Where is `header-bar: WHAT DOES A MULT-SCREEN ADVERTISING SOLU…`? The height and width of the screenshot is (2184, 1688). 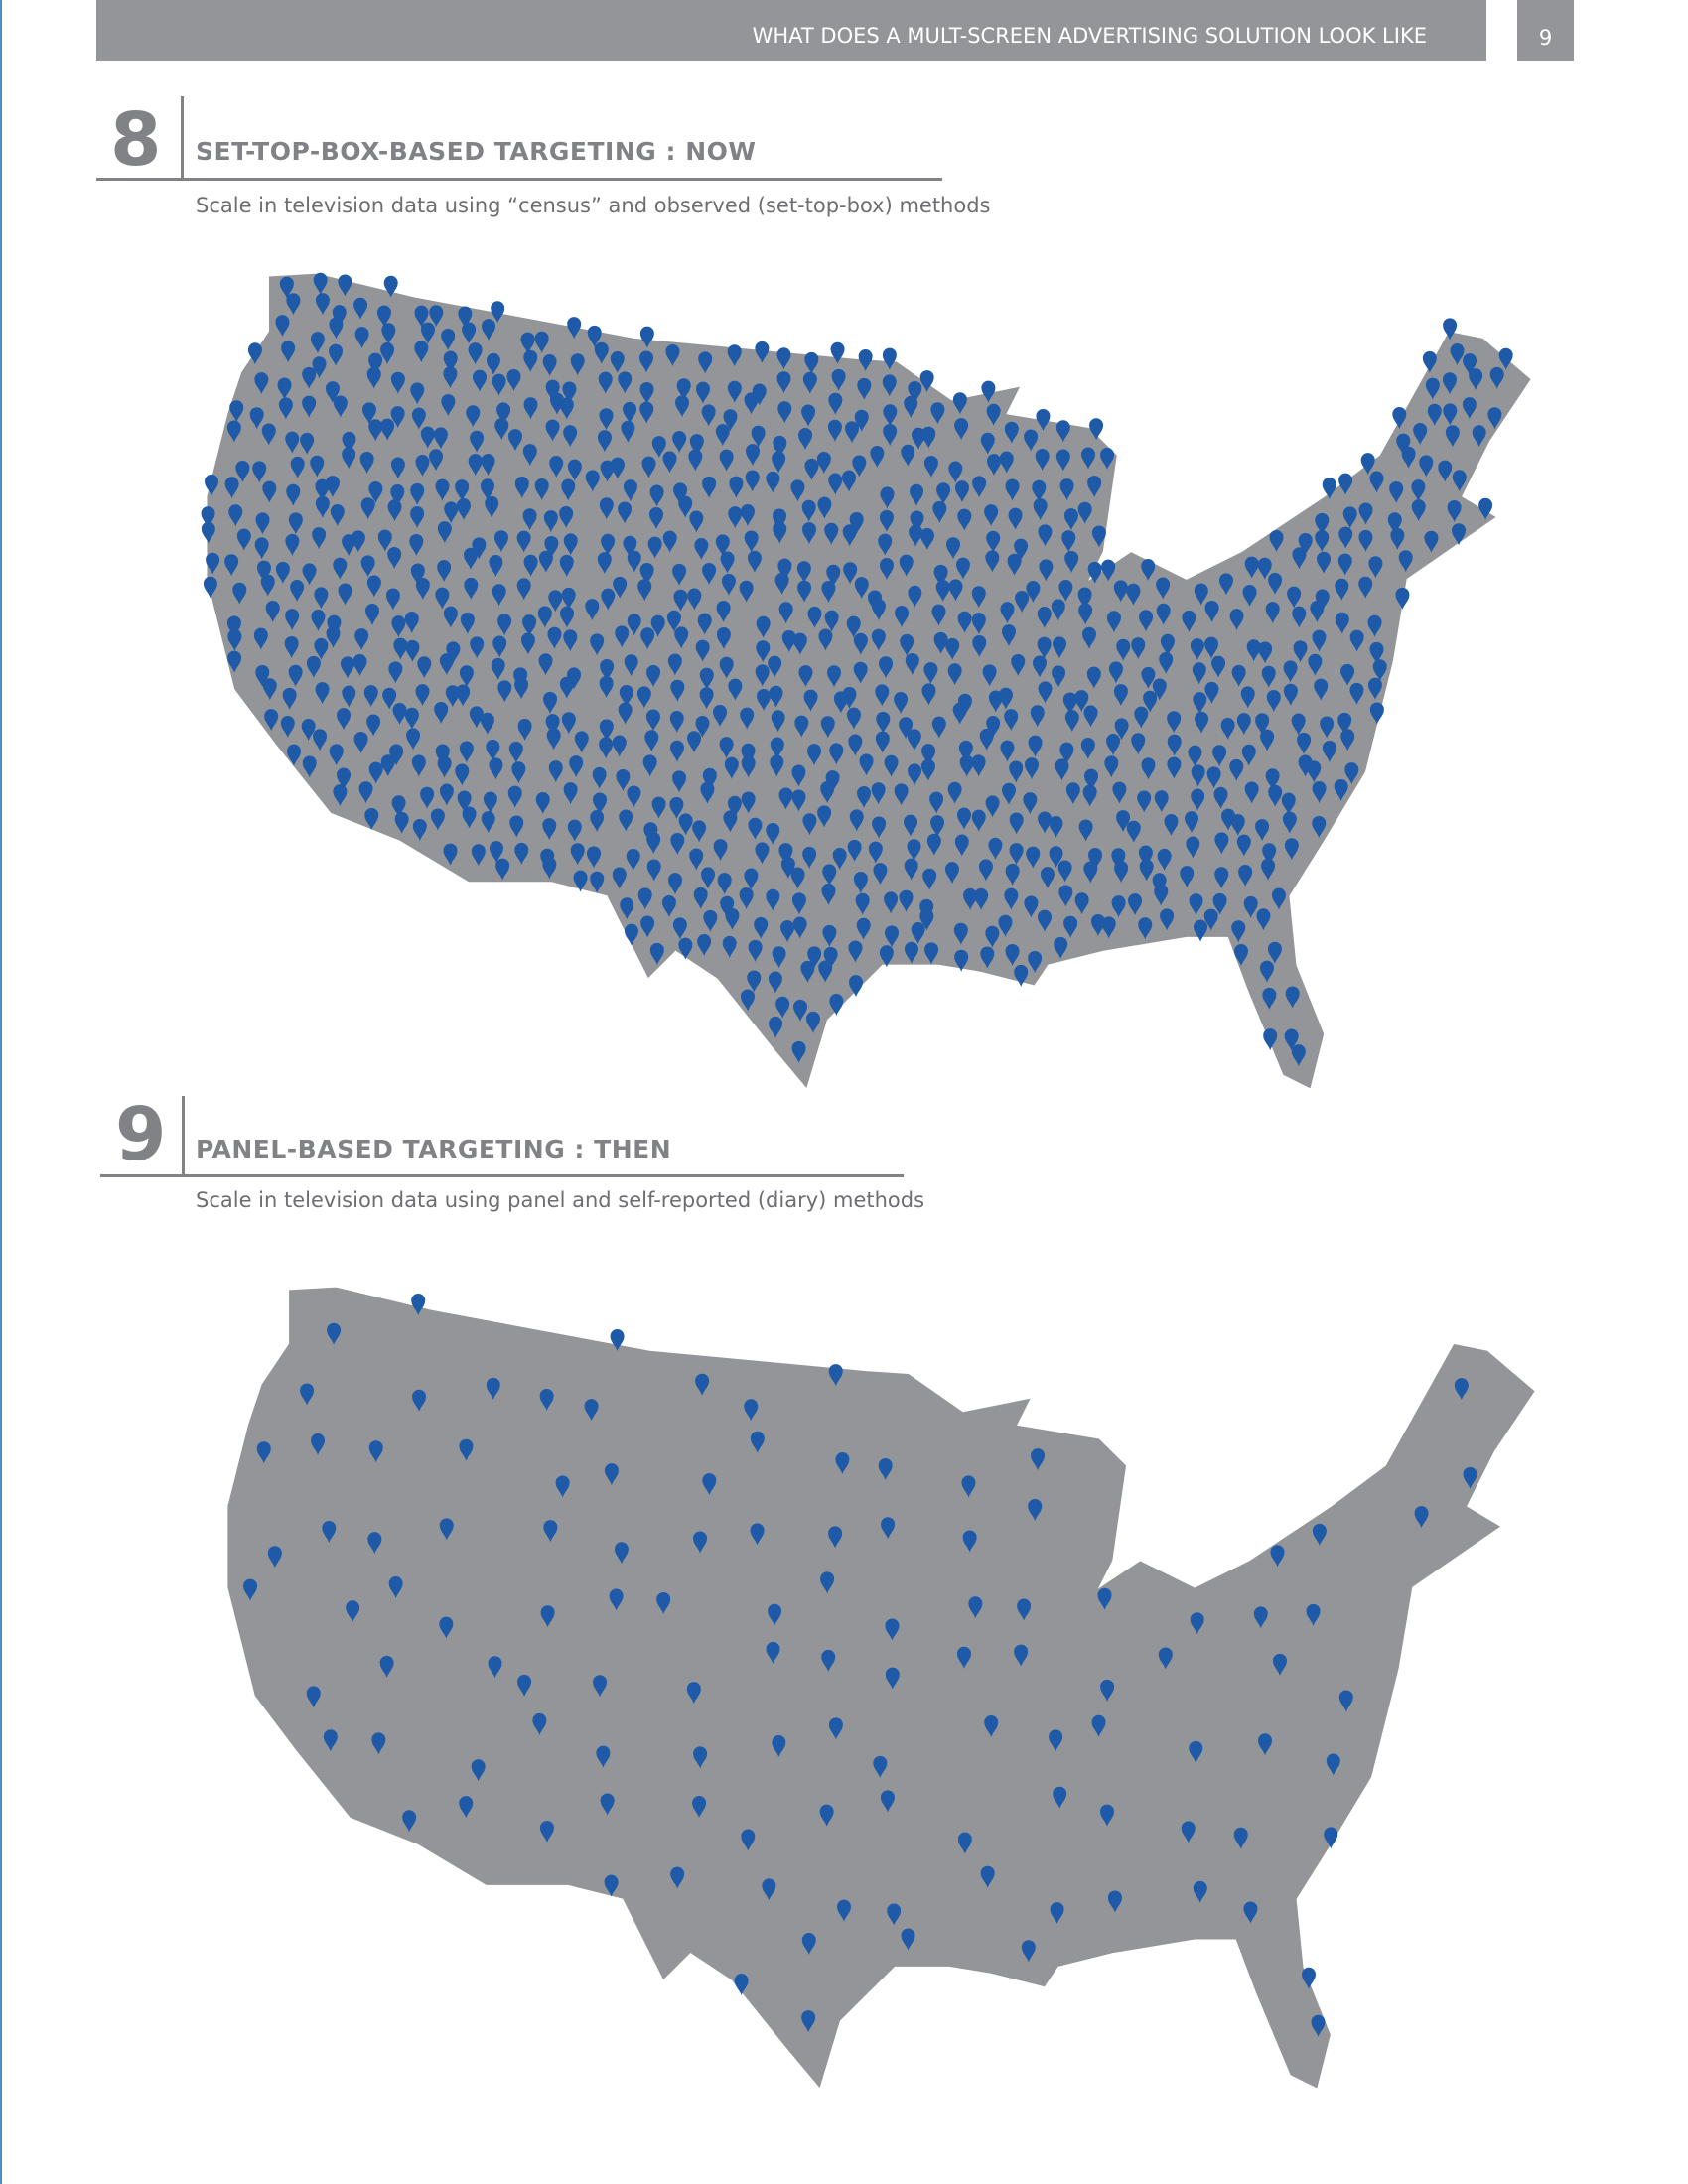 header-bar: WHAT DOES A MULT-SCREEN ADVERTISING SOLU… is located at coordinates (791, 30).